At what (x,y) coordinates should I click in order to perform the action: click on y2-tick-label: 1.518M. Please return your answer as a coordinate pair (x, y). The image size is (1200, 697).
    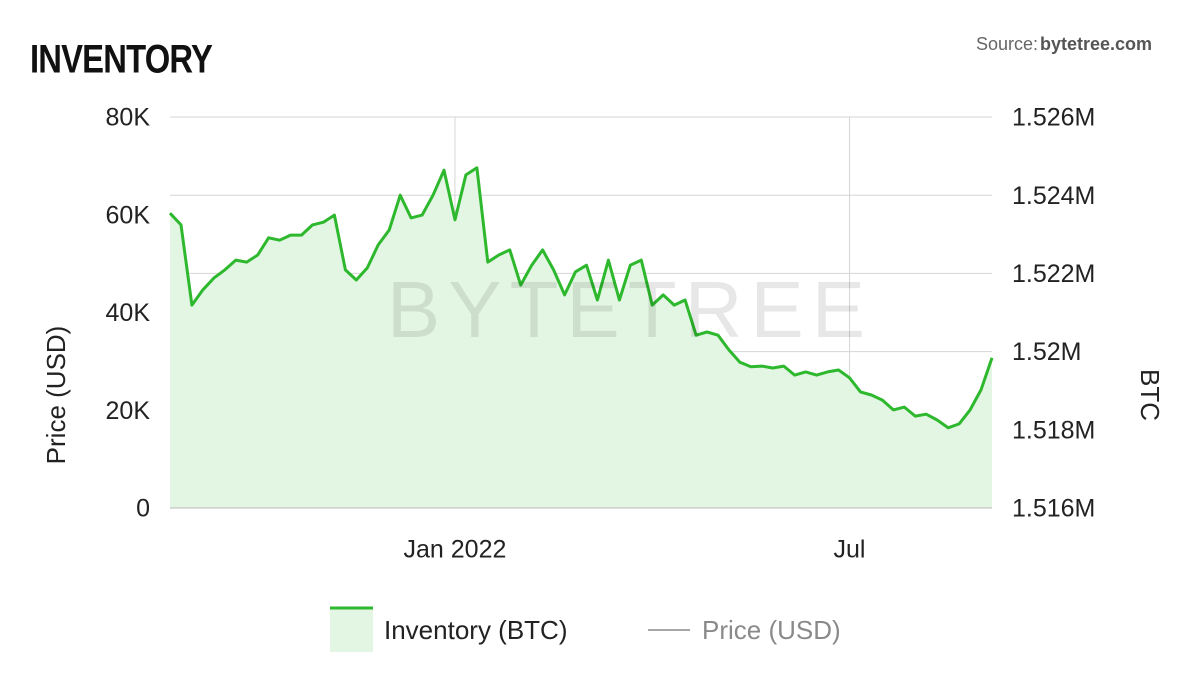
    Looking at the image, I should click on (1053, 430).